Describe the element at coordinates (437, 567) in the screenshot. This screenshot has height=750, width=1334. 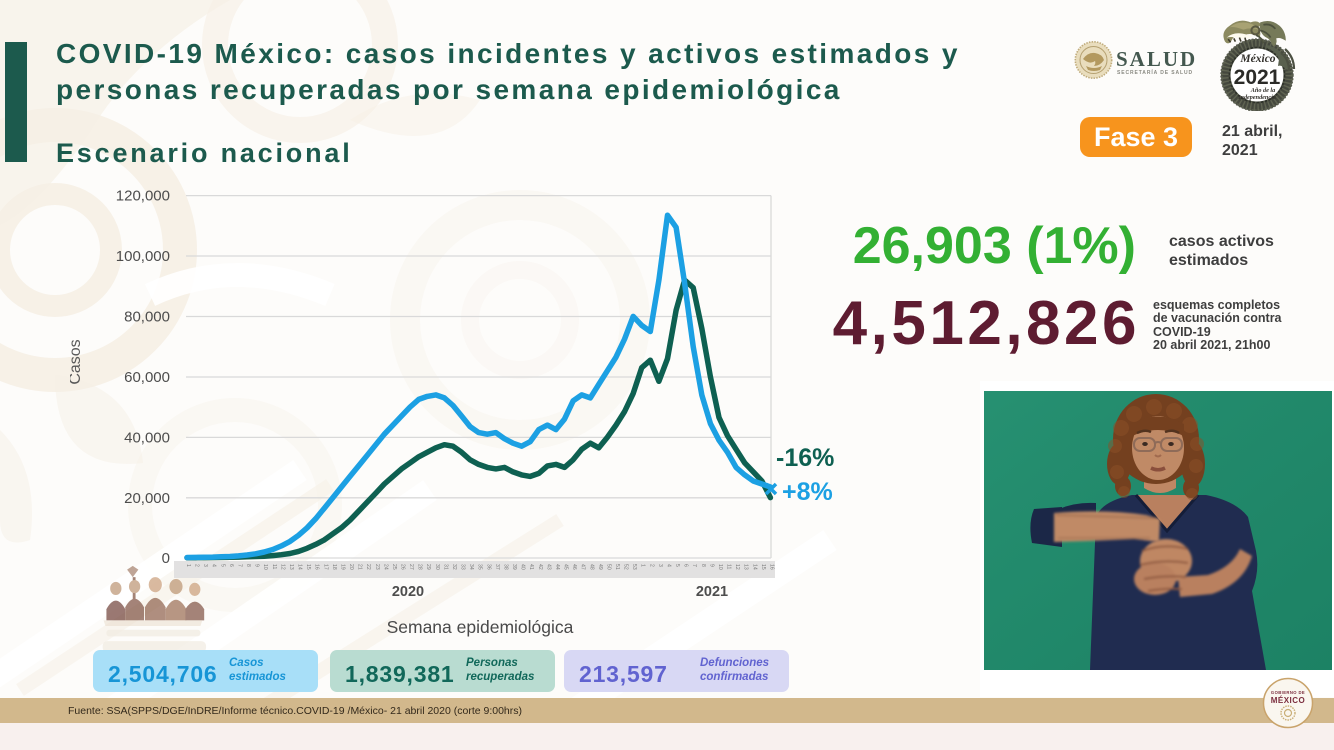
I see `svg-text: 30` at that location.